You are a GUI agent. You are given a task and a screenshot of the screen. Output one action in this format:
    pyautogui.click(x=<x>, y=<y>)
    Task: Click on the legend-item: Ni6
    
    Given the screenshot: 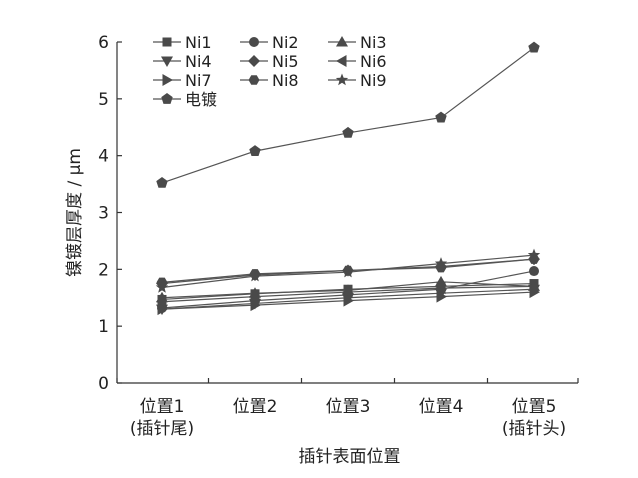 What is the action you would take?
    pyautogui.click(x=357, y=61)
    